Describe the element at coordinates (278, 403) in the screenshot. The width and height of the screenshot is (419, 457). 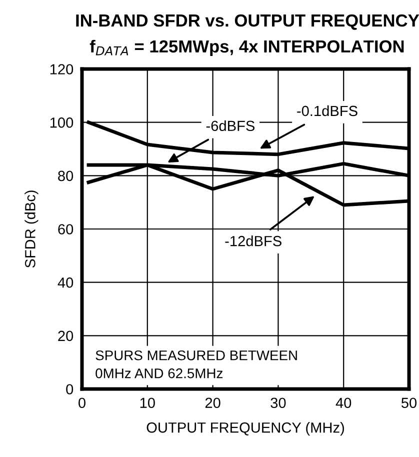
I see `x-tick-label: 30` at that location.